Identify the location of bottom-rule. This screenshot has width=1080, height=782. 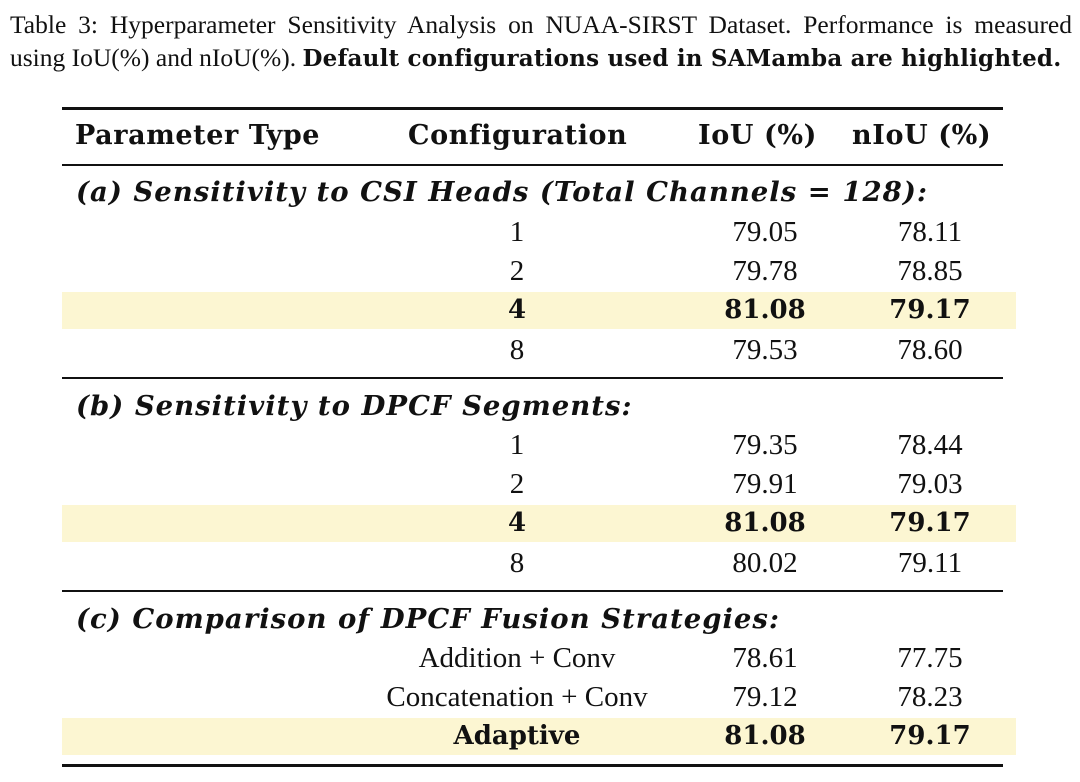
(532, 765).